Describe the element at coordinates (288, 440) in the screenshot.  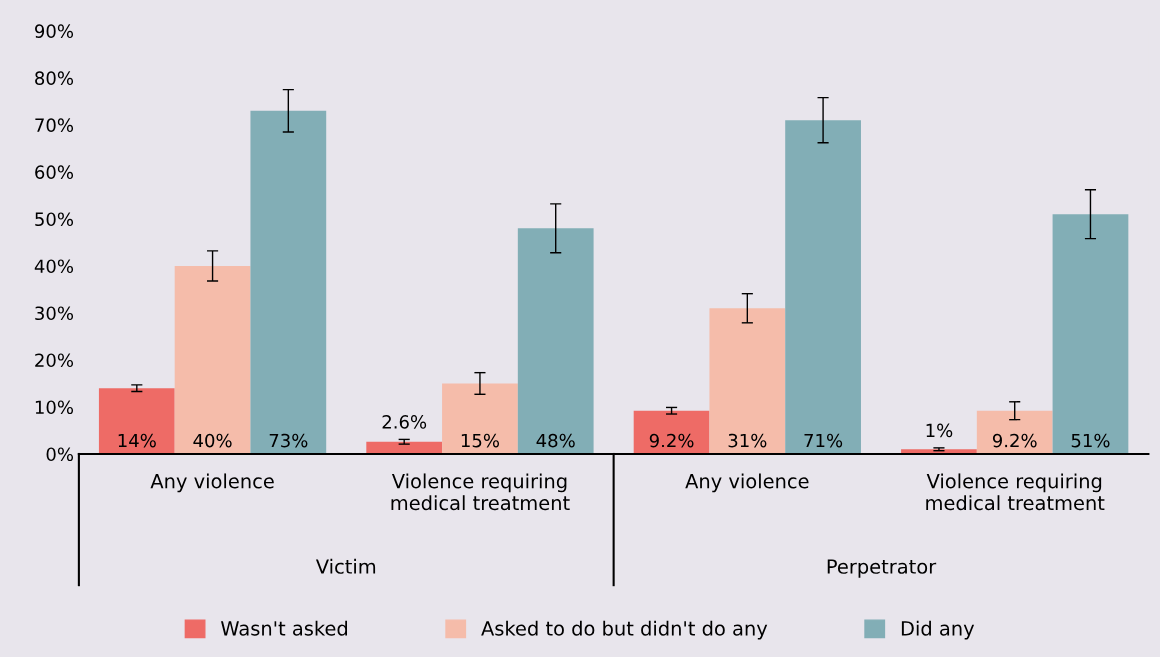
I see `data-label: 73%` at that location.